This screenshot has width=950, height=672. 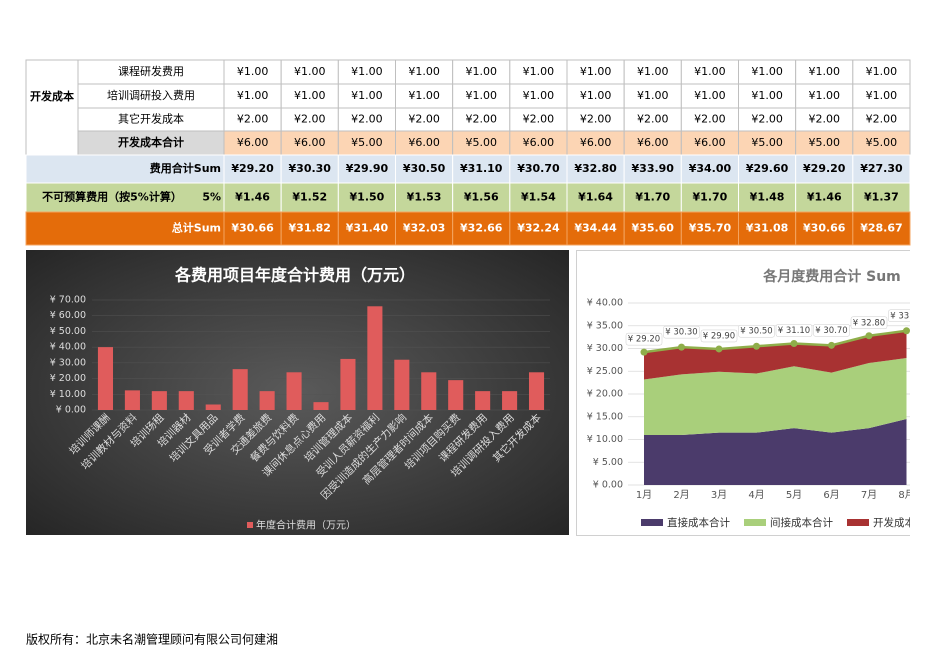 What do you see at coordinates (653, 168) in the screenshot?
I see `cell-value: ¥33.90` at bounding box center [653, 168].